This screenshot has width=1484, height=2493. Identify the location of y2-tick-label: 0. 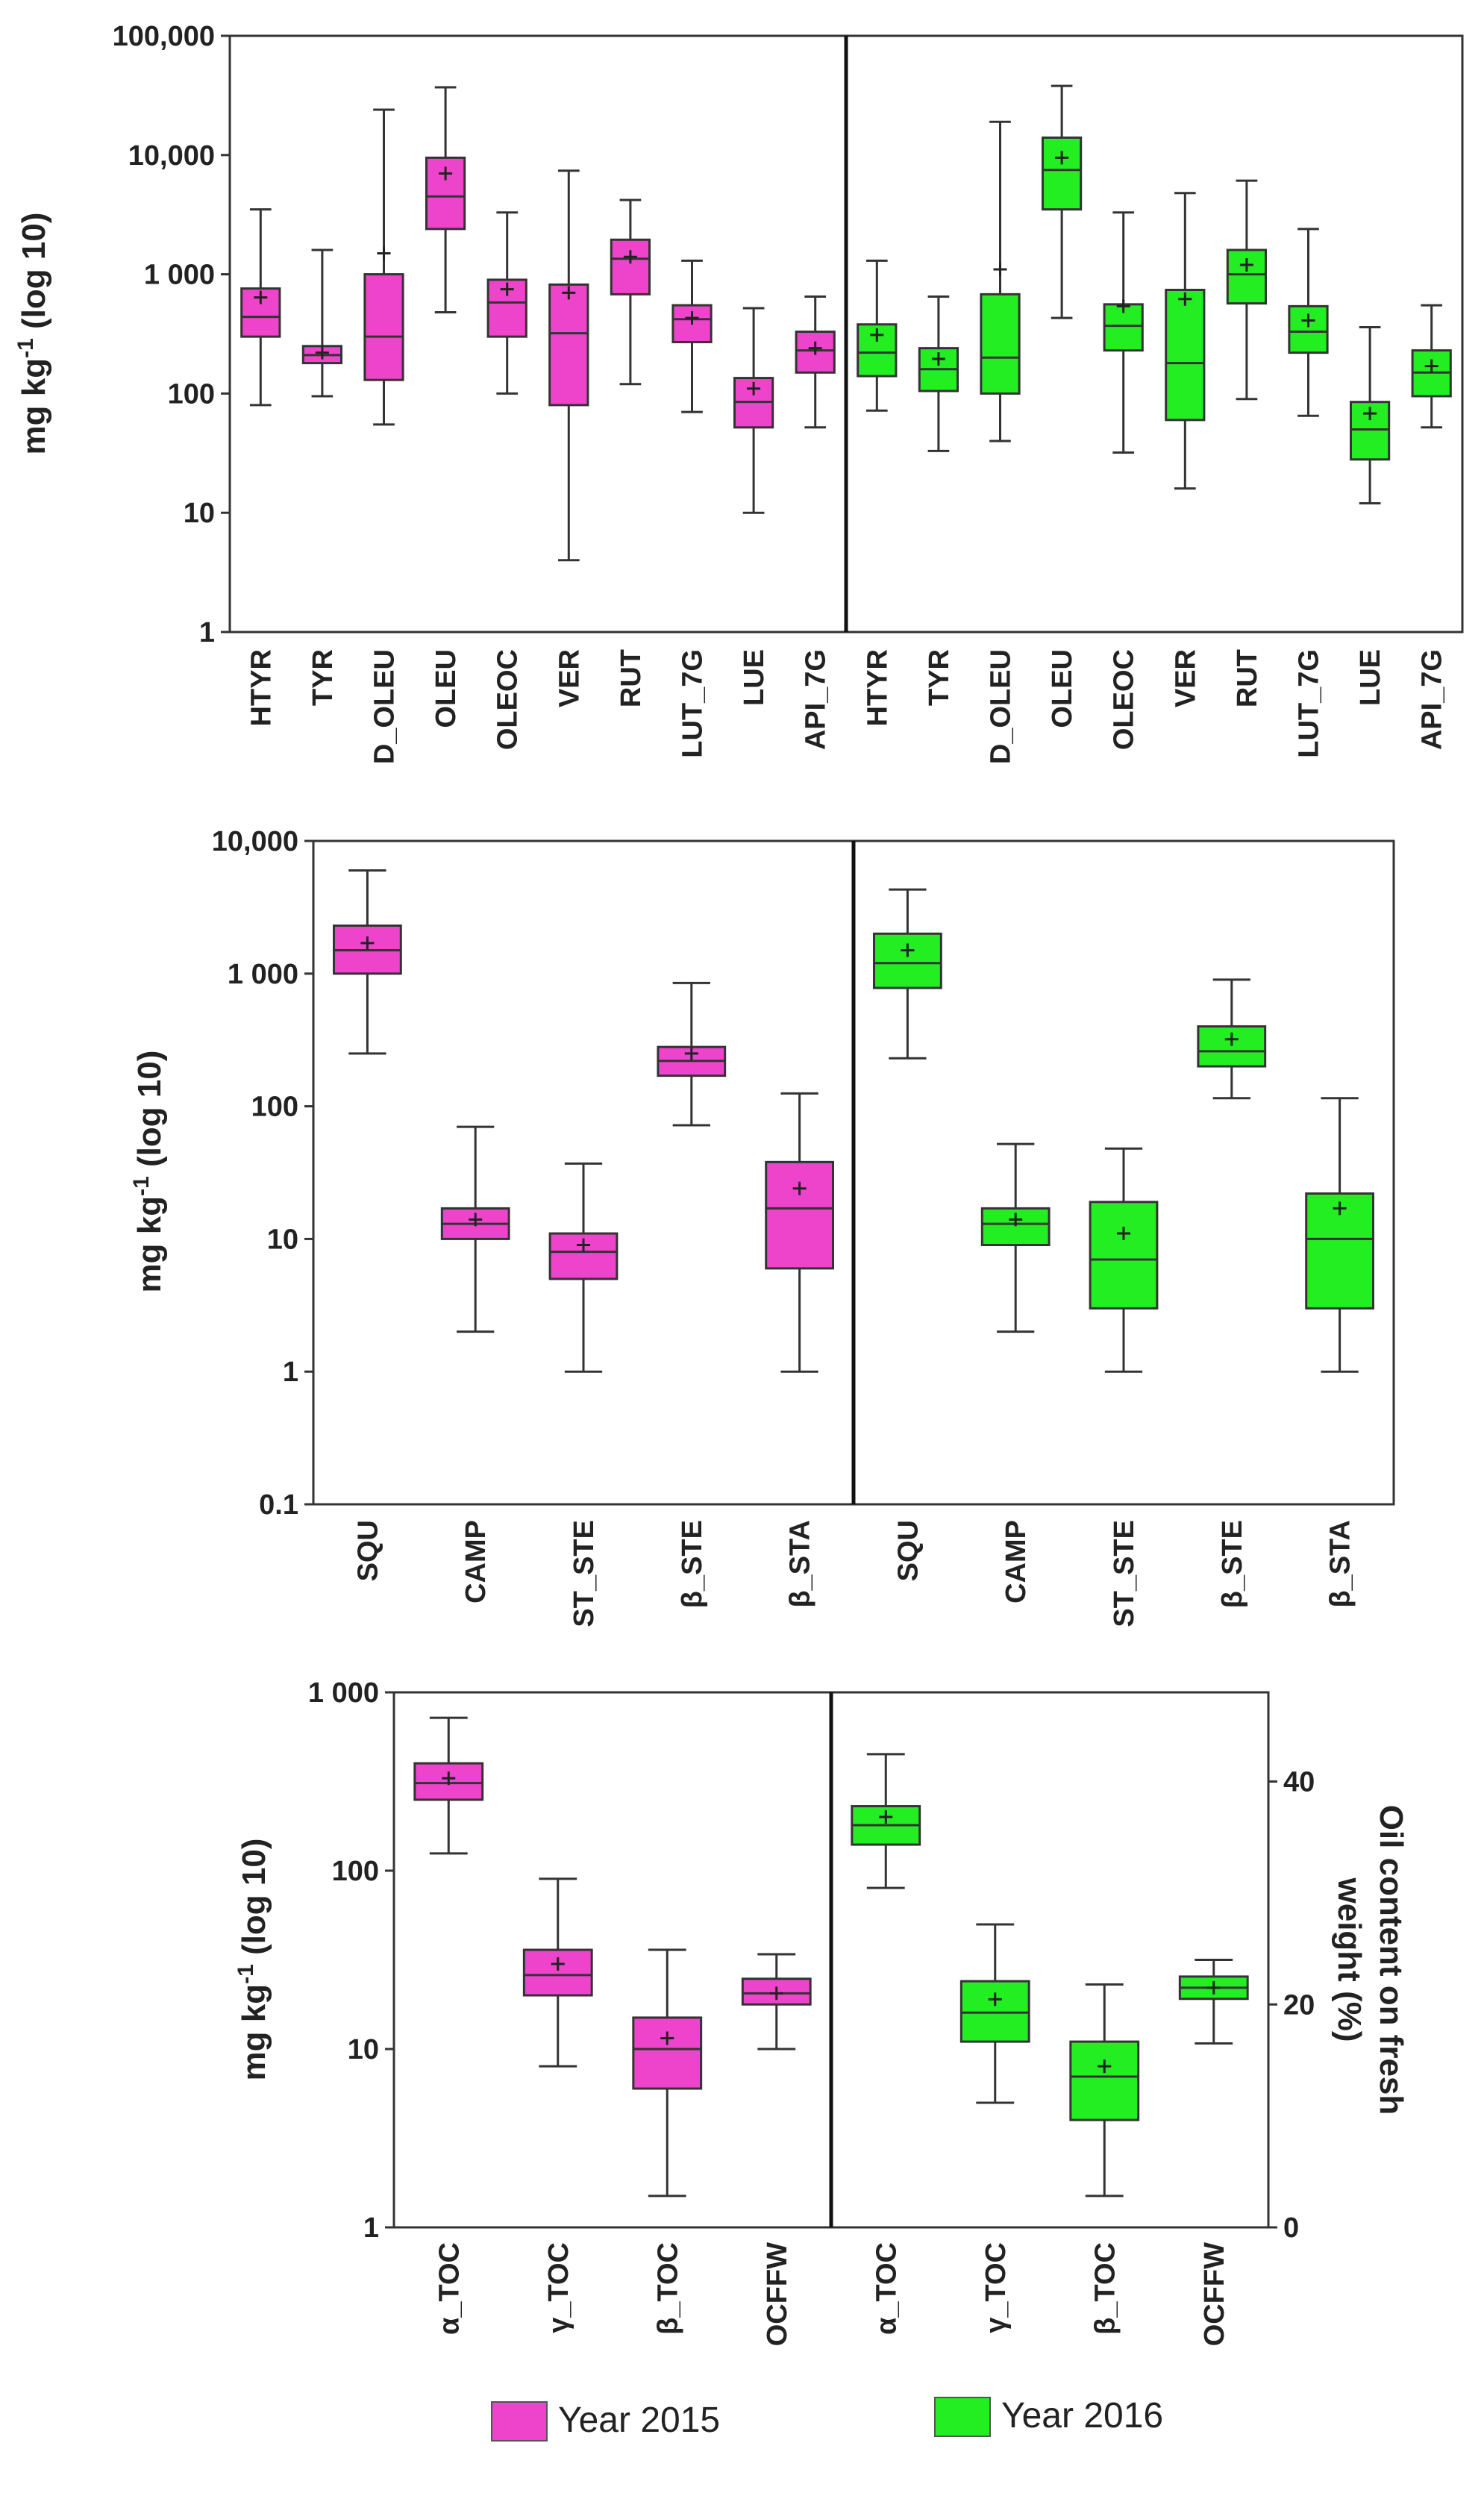
(1291, 2228).